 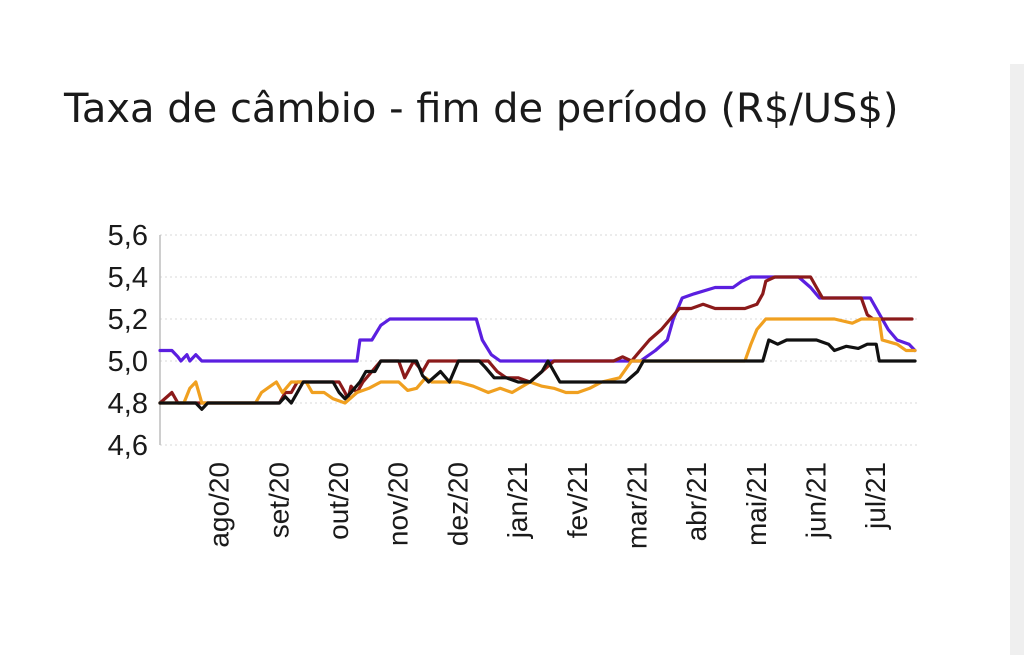 What do you see at coordinates (398, 504) in the screenshot?
I see `x-tick-label: nov/20` at bounding box center [398, 504].